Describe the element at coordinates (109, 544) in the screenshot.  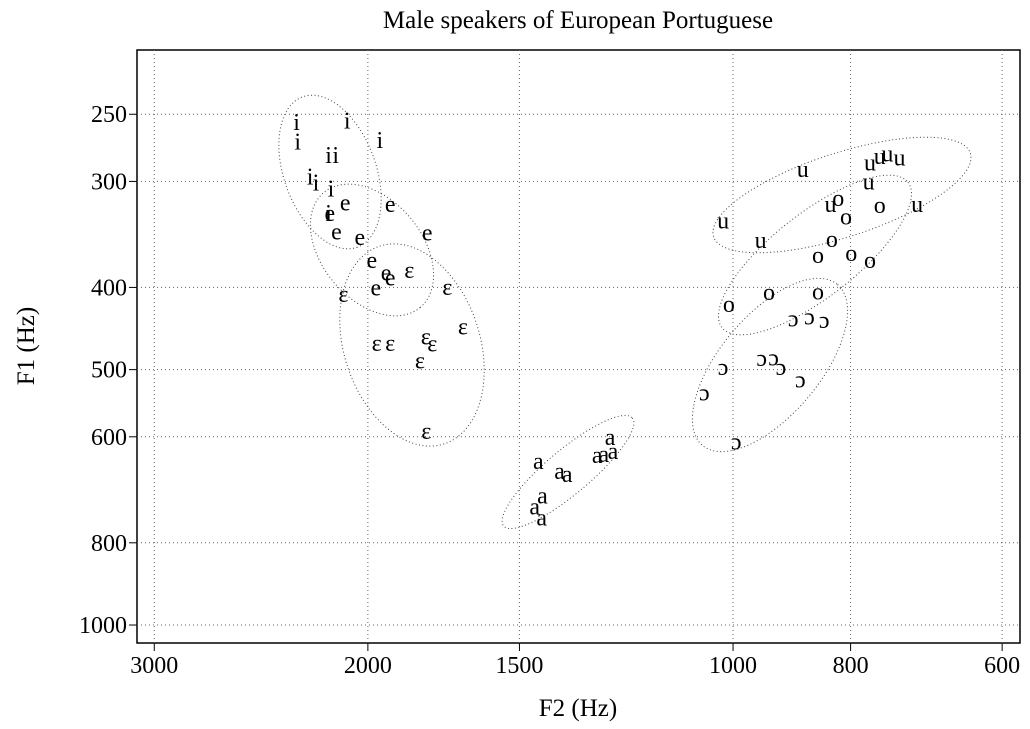
I see `y-tick-label: 800` at that location.